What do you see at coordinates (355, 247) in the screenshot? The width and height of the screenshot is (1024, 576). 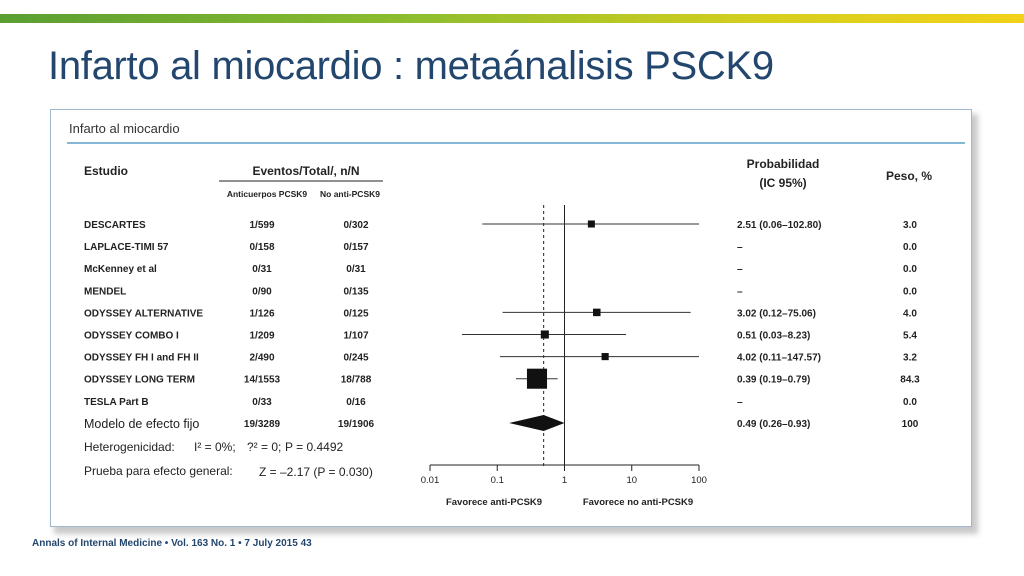 I see `study-arm2: 0/157` at bounding box center [355, 247].